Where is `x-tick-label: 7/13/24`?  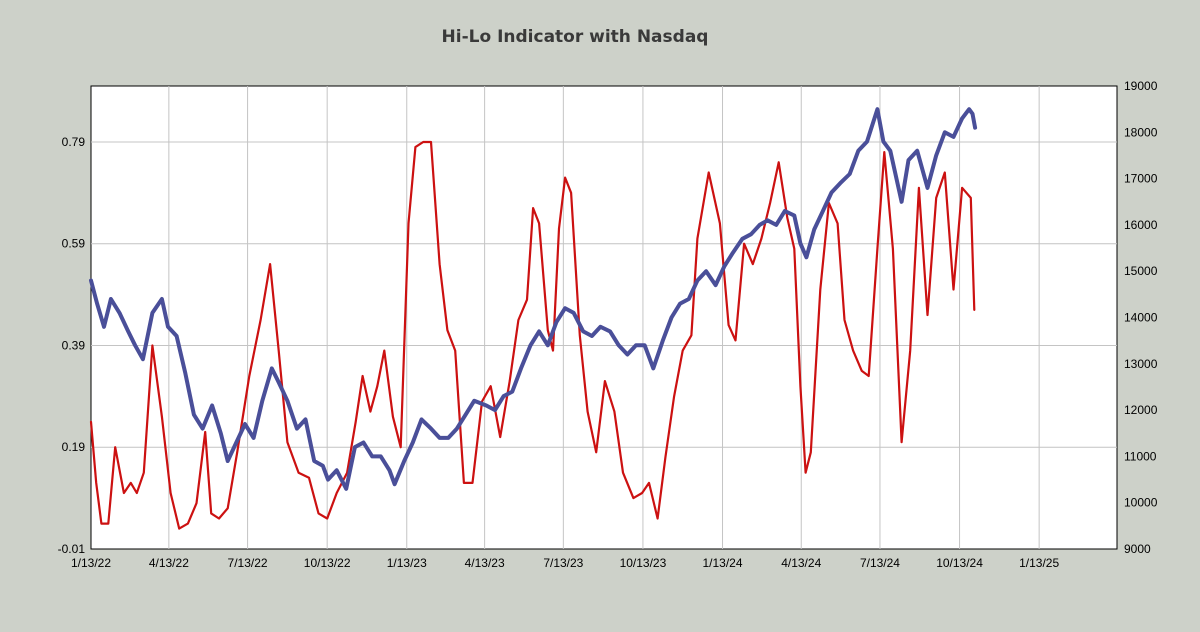
x-tick-label: 7/13/24 is located at coordinates (880, 563).